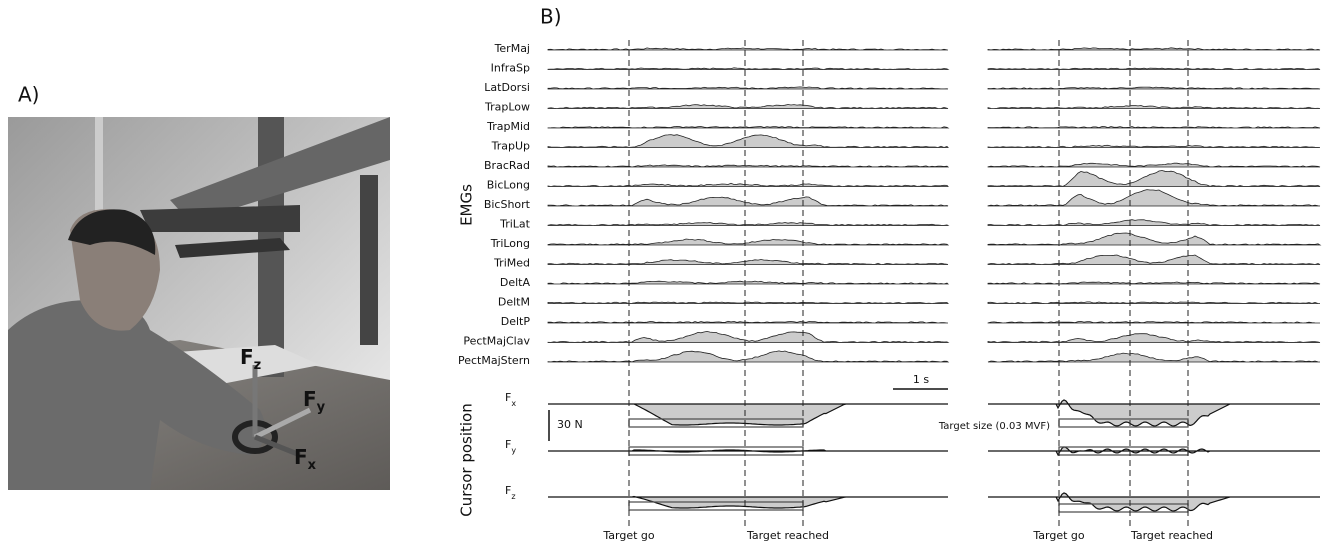  I want to click on force-scale-label: 30 N, so click(570, 424).